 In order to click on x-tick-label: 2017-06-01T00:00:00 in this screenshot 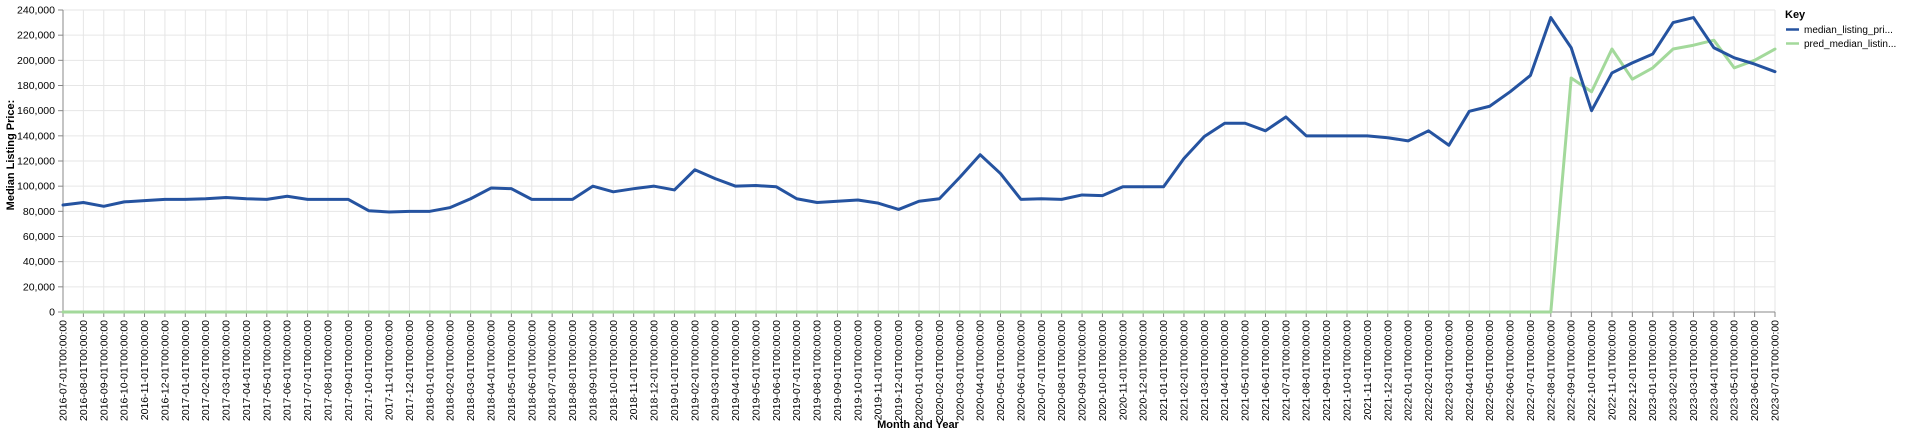, I will do `click(288, 370)`.